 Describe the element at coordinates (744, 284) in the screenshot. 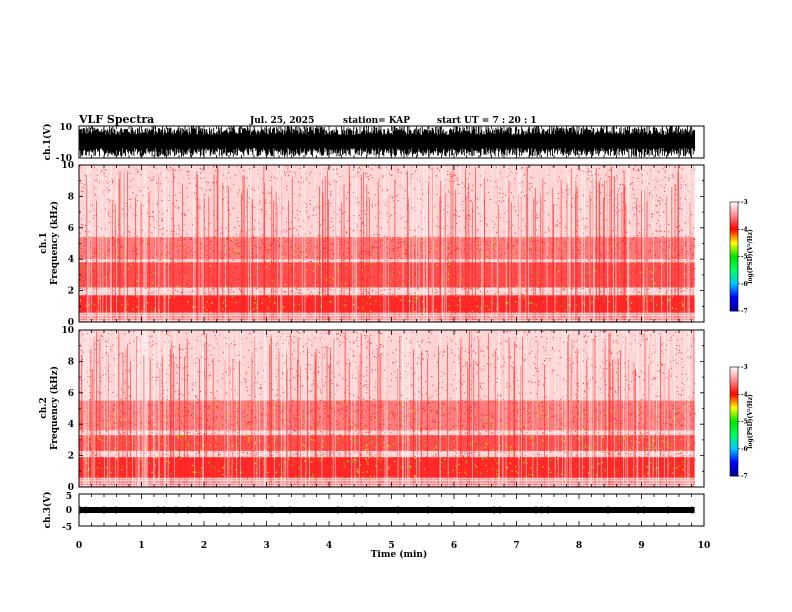

I see `colorbar-tick-label: -6` at that location.